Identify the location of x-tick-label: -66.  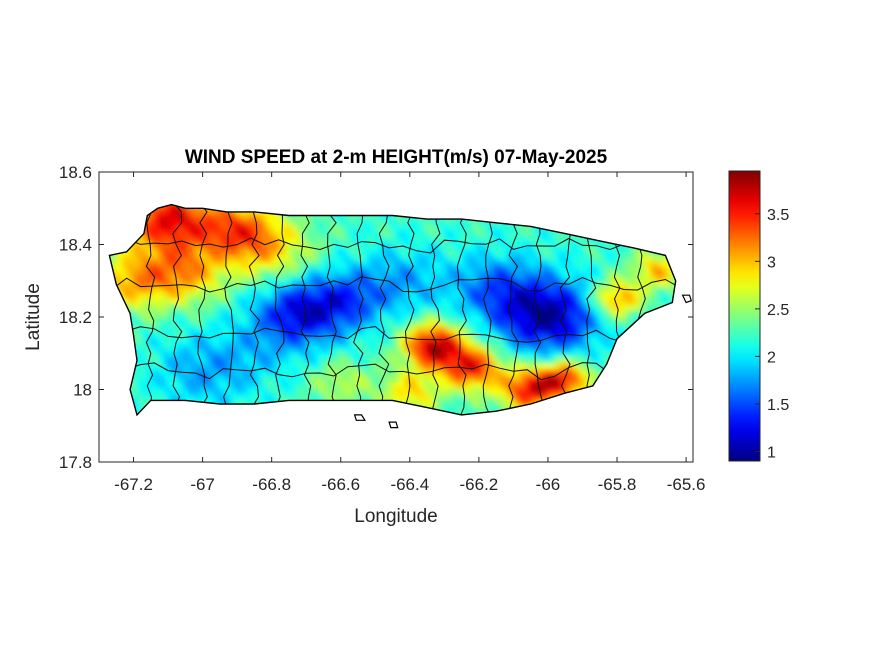
(548, 484).